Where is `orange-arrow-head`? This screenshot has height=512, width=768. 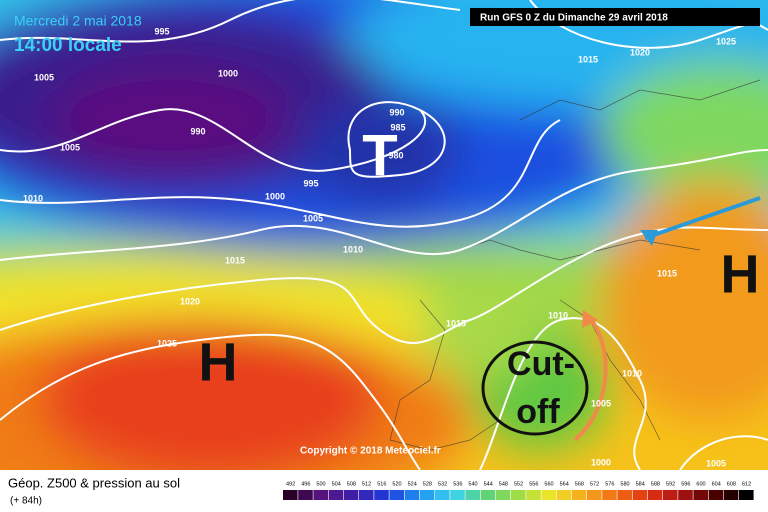
orange-arrow-head is located at coordinates (590, 319).